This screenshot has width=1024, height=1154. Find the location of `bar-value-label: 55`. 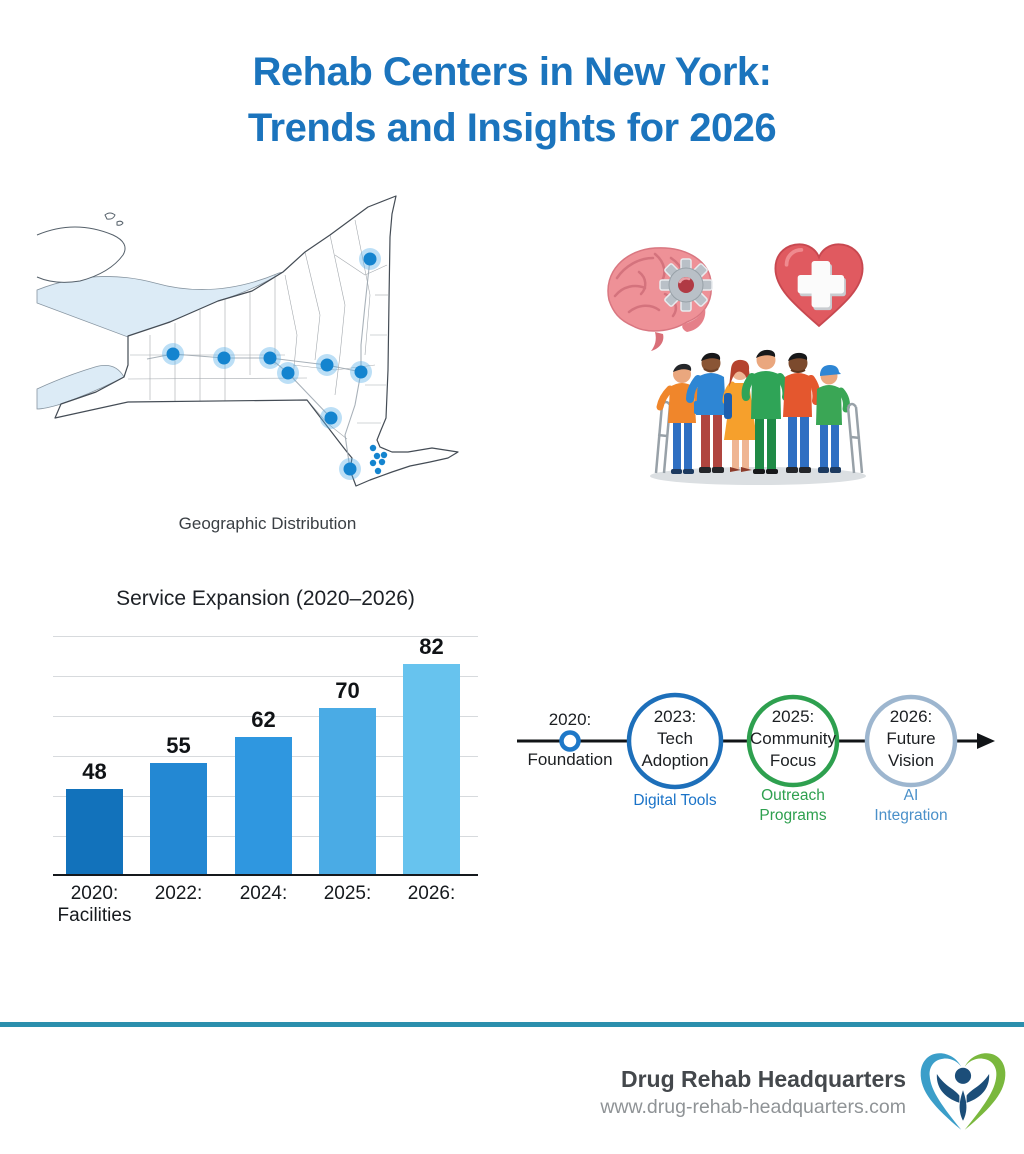

bar-value-label: 55 is located at coordinates (178, 745).